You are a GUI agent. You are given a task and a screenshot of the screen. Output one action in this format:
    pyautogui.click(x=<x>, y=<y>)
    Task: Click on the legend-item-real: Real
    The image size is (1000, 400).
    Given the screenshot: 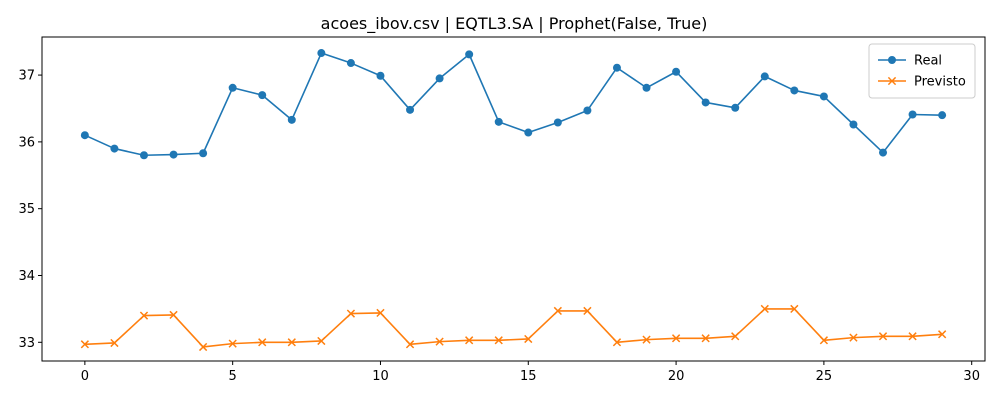 What is the action you would take?
    pyautogui.click(x=910, y=61)
    